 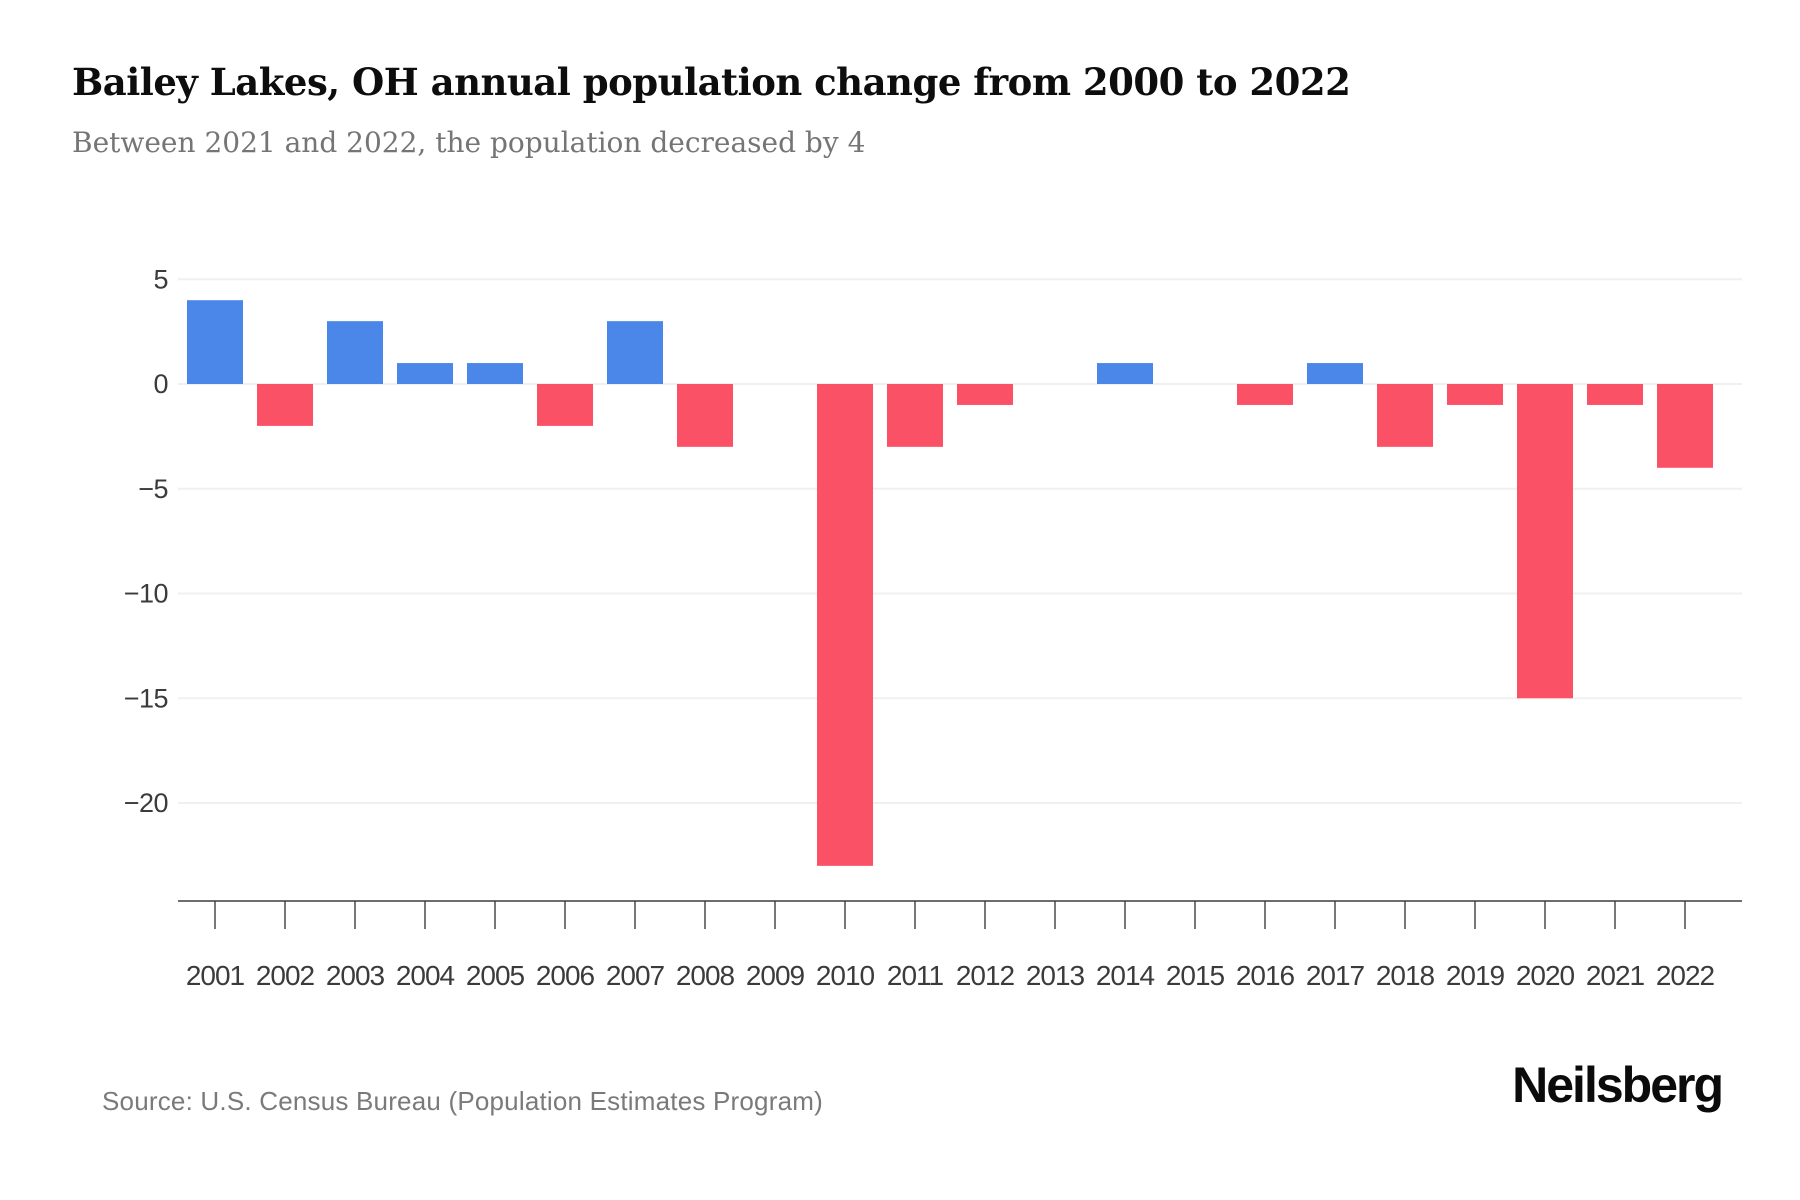 What do you see at coordinates (425, 975) in the screenshot?
I see `x-tick-label-2004: 2004` at bounding box center [425, 975].